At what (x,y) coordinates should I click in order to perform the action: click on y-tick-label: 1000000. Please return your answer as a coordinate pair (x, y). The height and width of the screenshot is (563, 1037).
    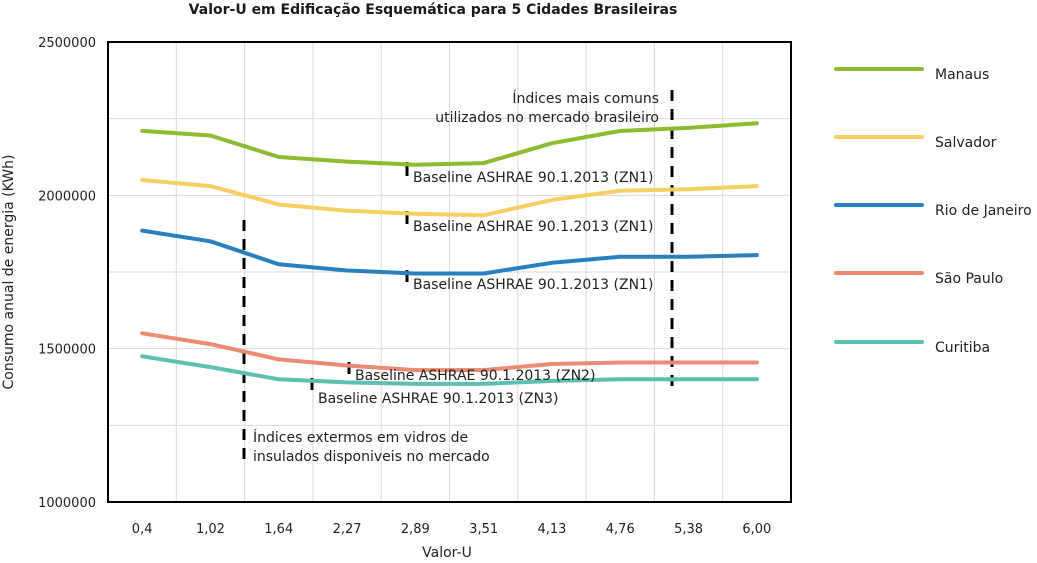
    Looking at the image, I should click on (67, 503).